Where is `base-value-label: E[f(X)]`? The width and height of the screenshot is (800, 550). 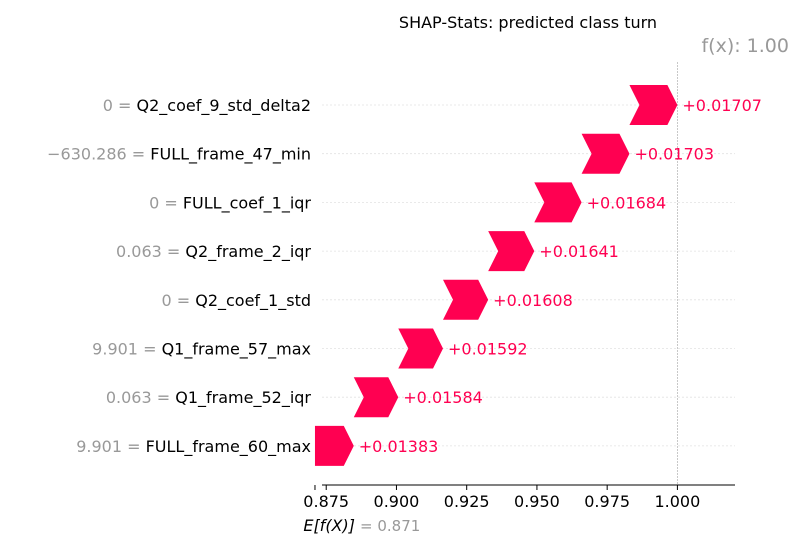 base-value-label: E[f(X)] is located at coordinates (329, 525).